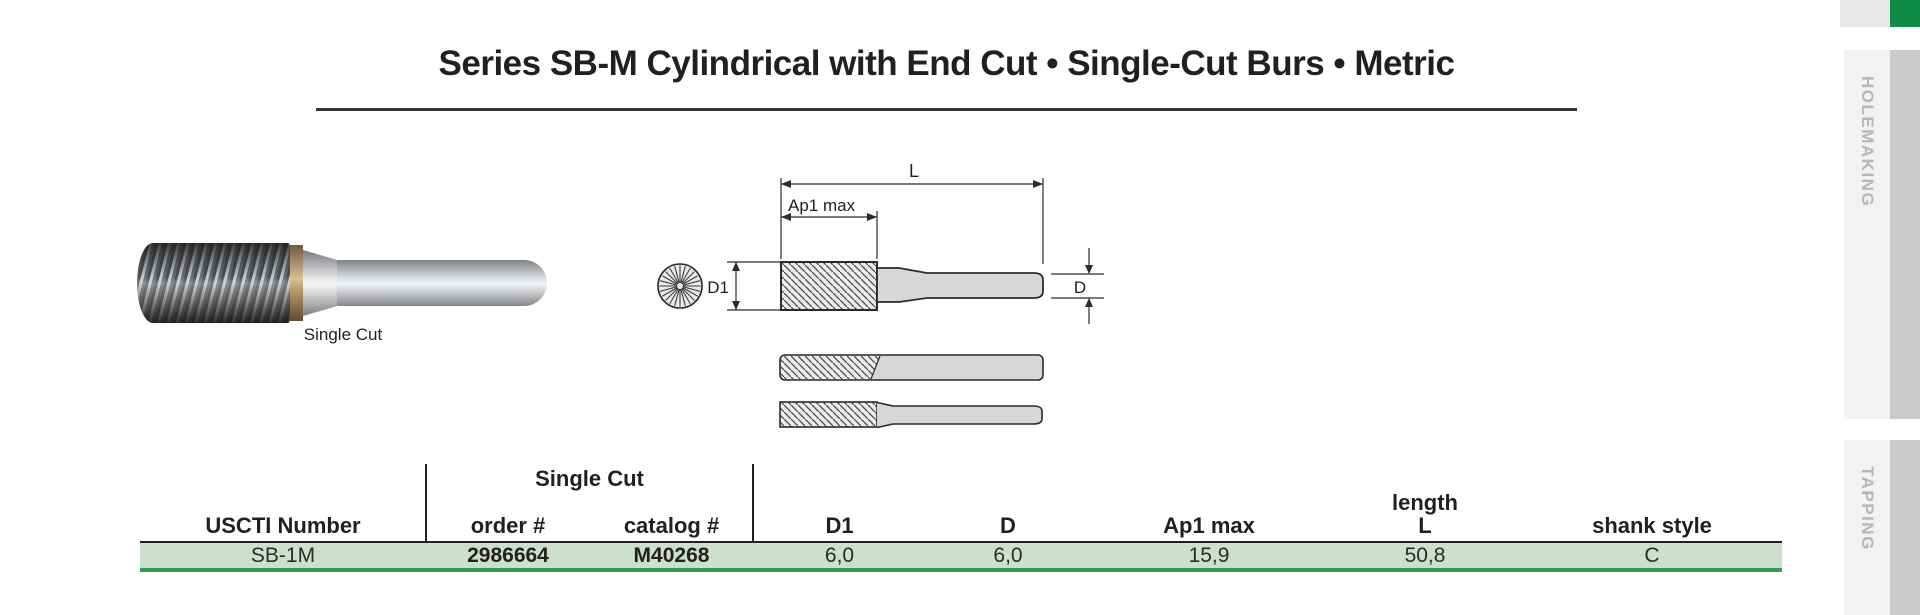 The height and width of the screenshot is (615, 1920). Describe the element at coordinates (213, 283) in the screenshot. I see `bur-cutting-head-image` at that location.